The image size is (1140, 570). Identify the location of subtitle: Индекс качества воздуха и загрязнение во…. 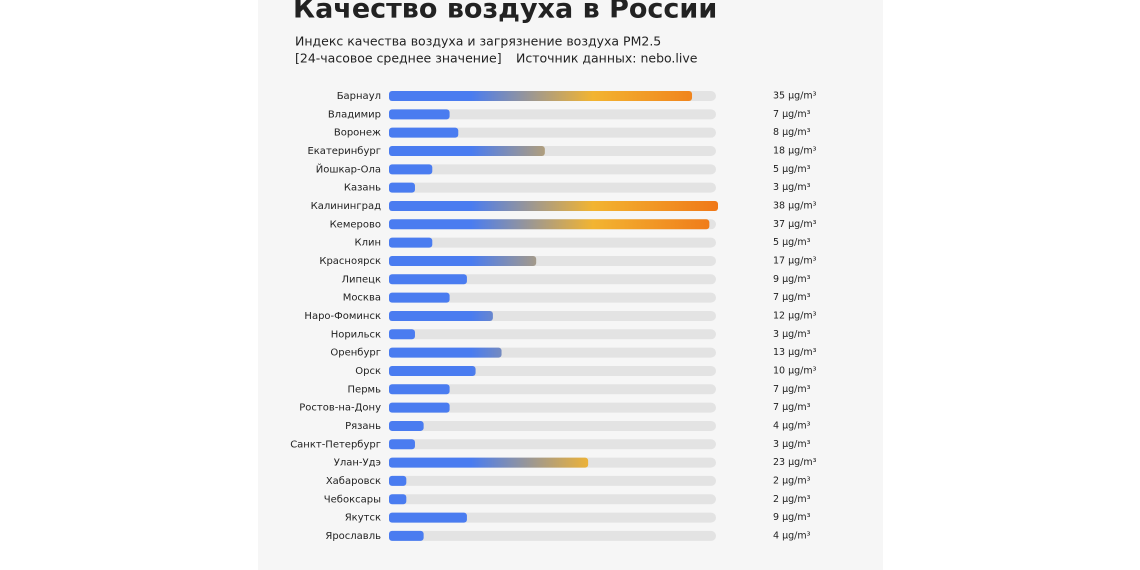
(478, 41).